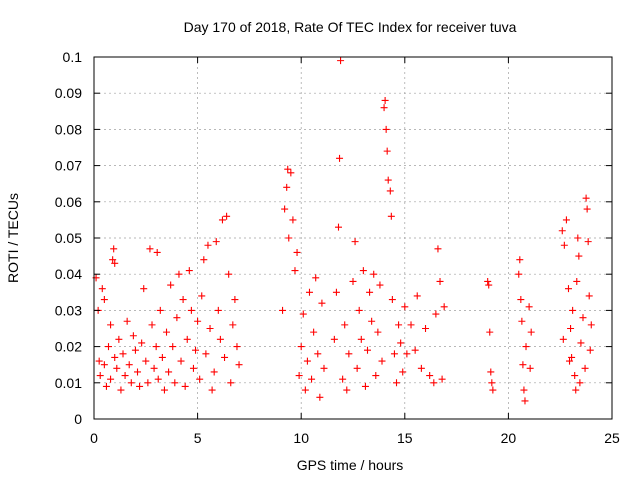 The image size is (640, 480). Describe the element at coordinates (68, 129) in the screenshot. I see `y-tick-label: 0.08` at that location.